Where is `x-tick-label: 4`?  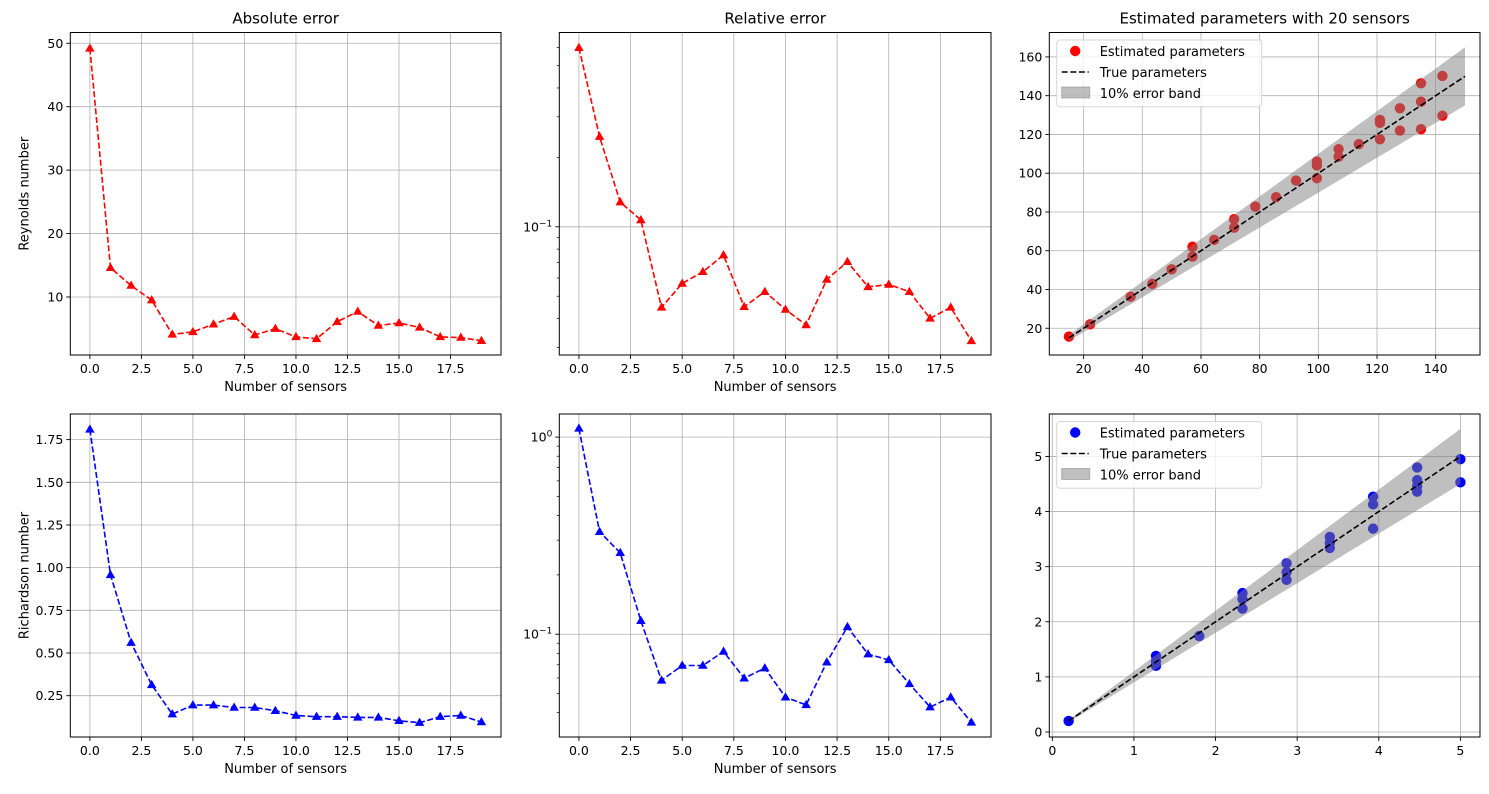
x-tick-label: 4 is located at coordinates (1379, 750).